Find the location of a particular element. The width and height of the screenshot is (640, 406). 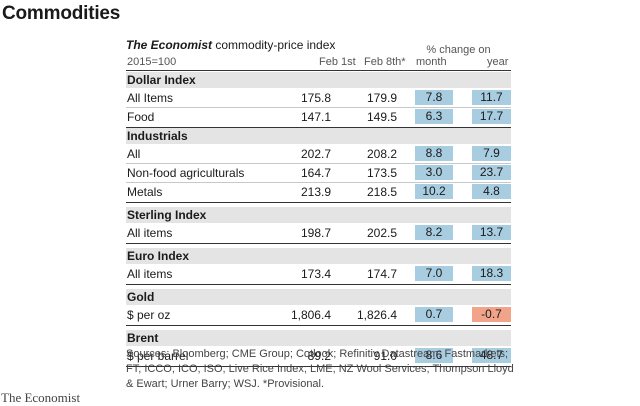

row-label: $ per oz is located at coordinates (149, 315).